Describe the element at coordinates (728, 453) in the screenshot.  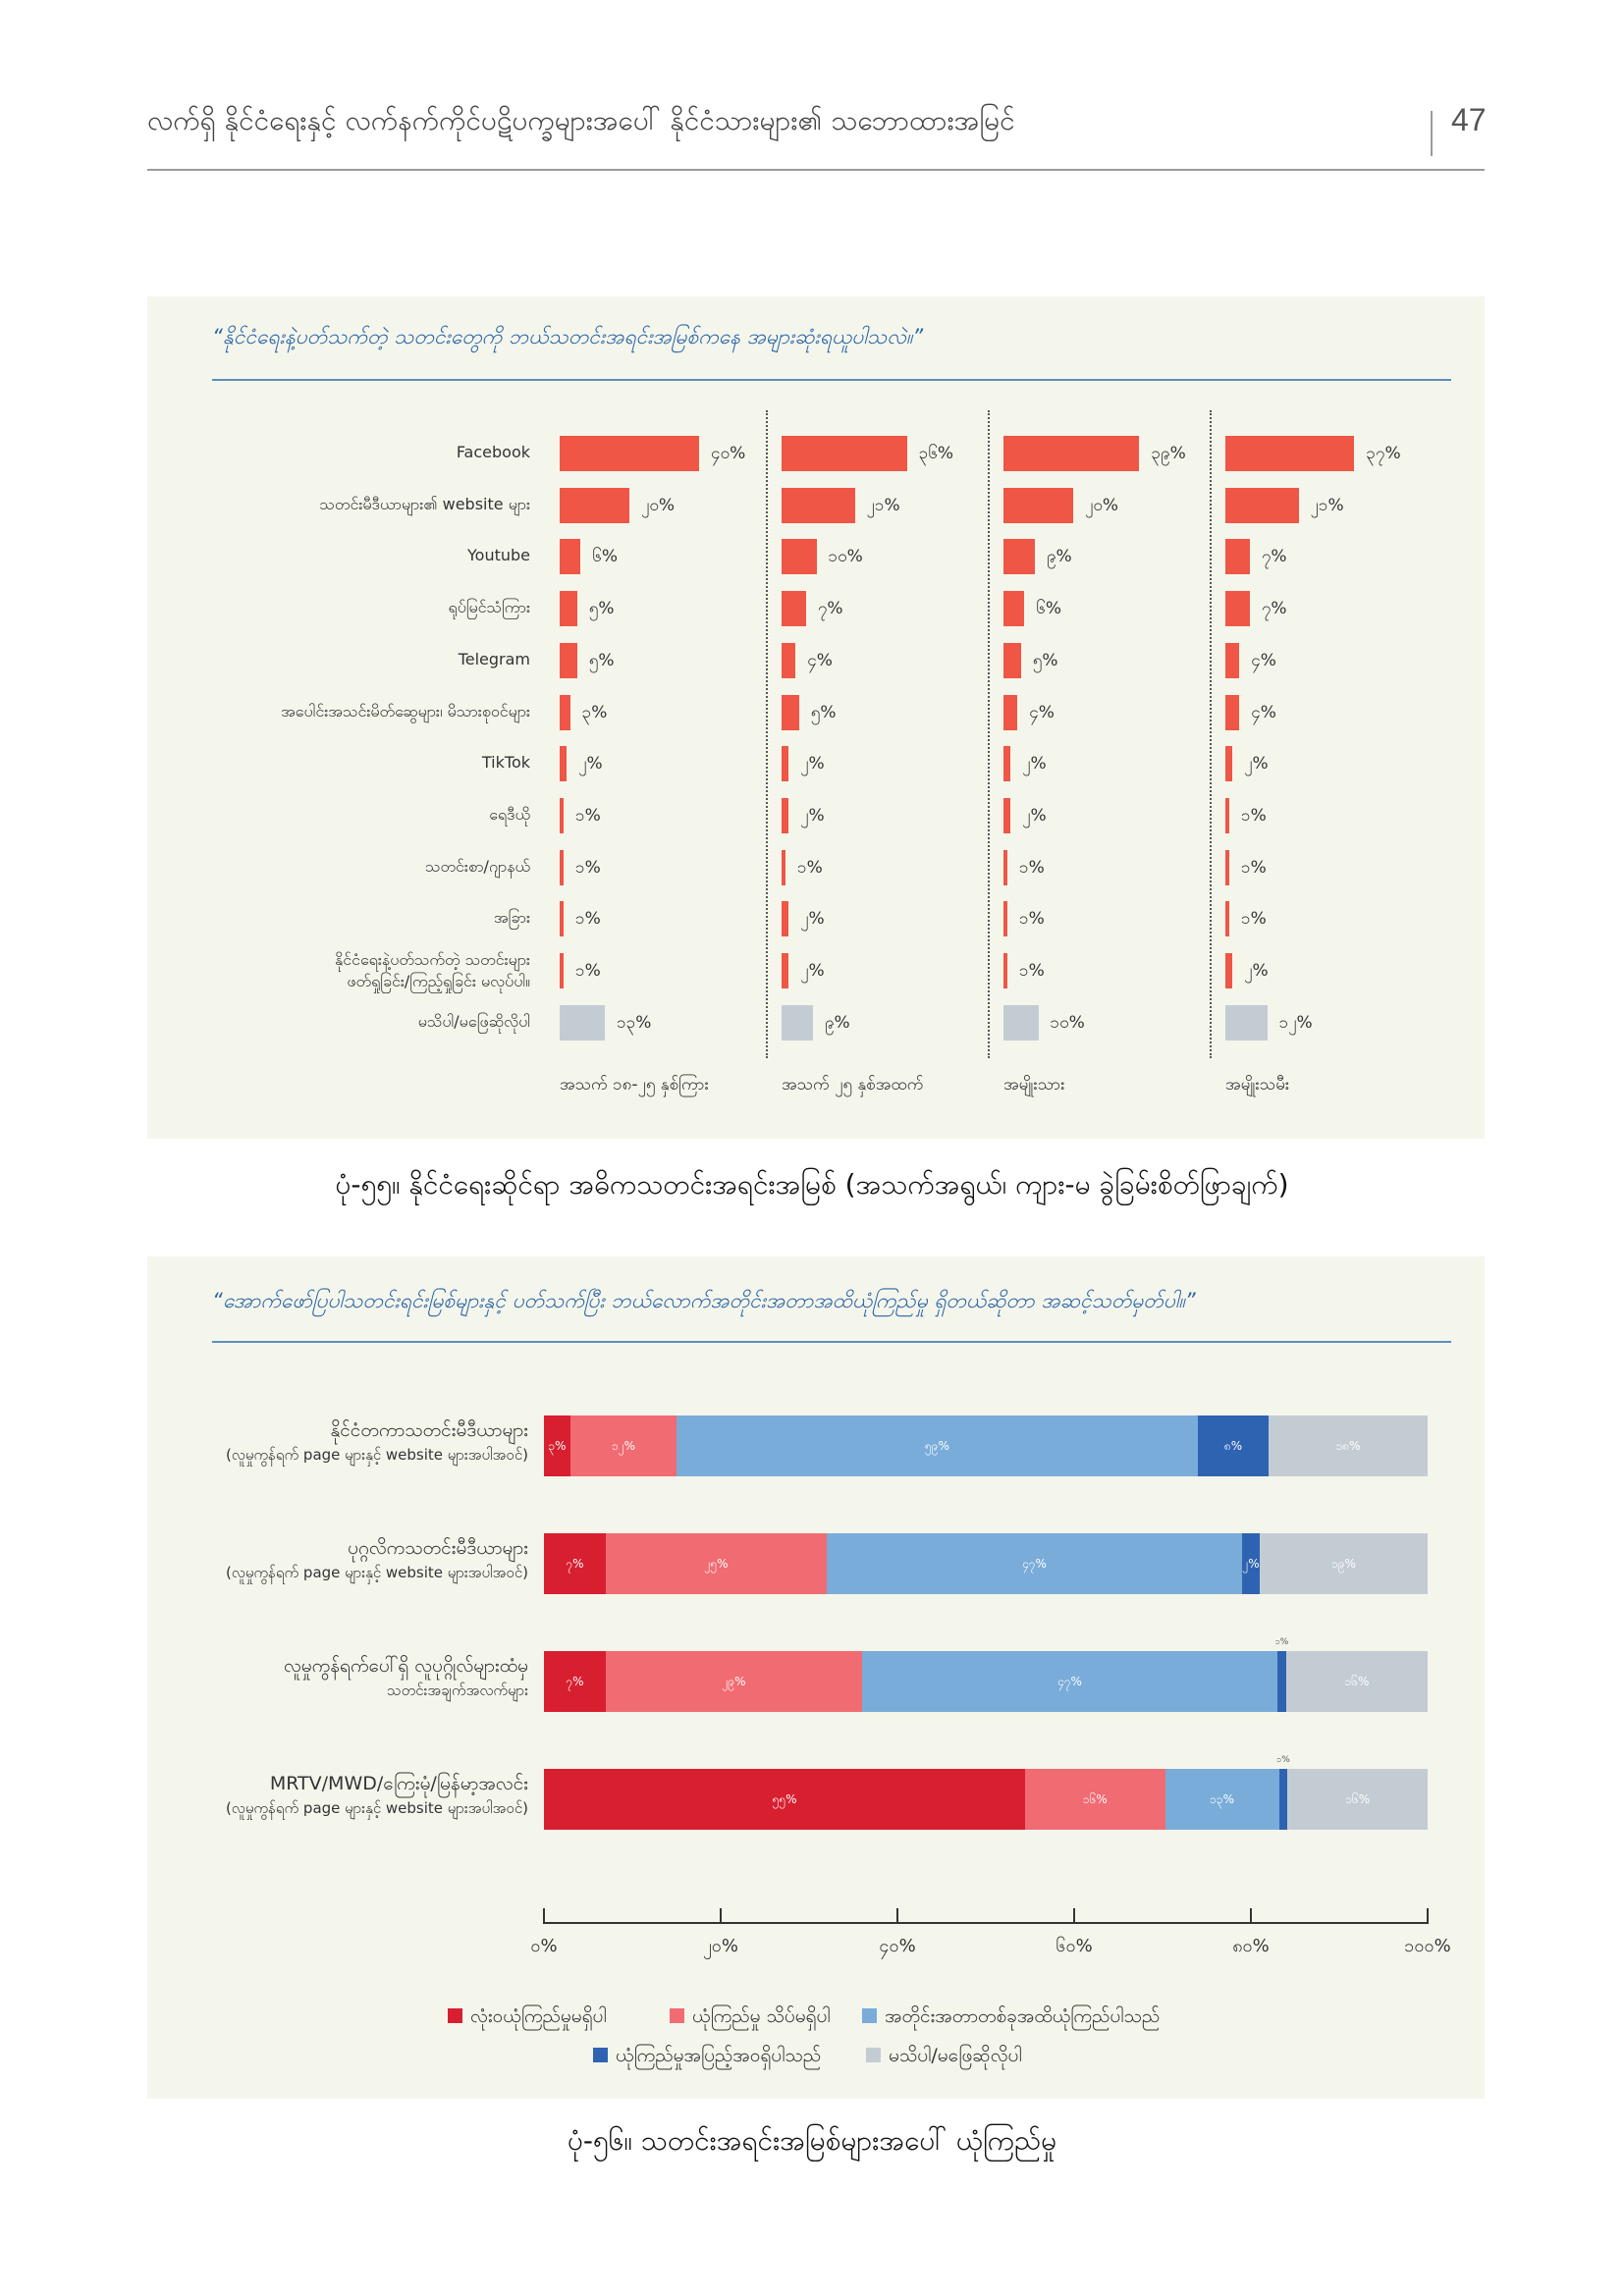
I see `bar-value-label: ၄၀%` at that location.